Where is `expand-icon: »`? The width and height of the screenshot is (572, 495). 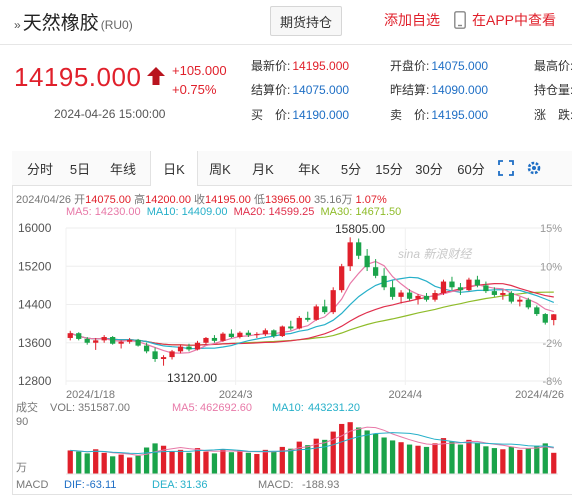 expand-icon: » is located at coordinates (17, 25).